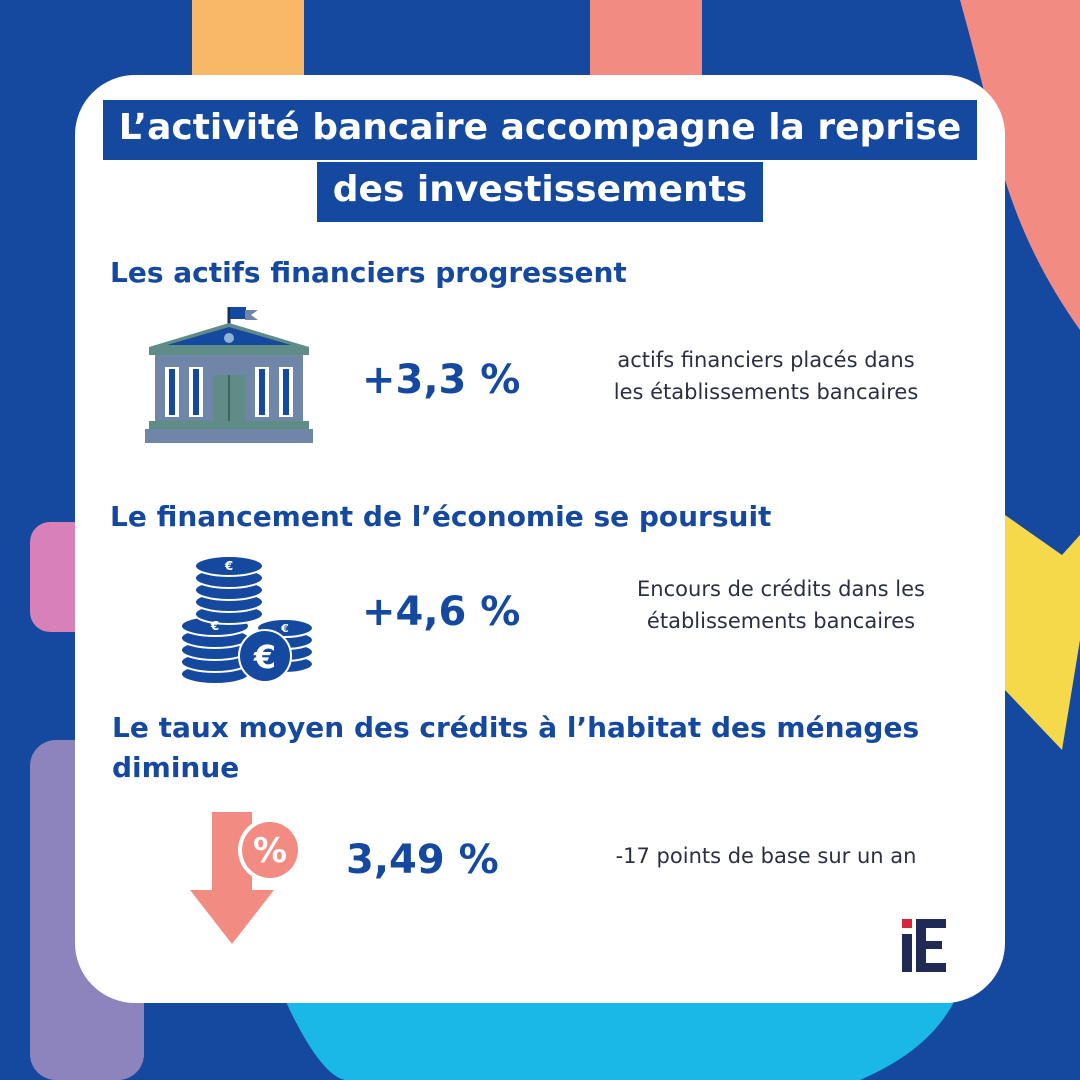  I want to click on stat-description-financing-line2: établissements bancaires, so click(781, 621).